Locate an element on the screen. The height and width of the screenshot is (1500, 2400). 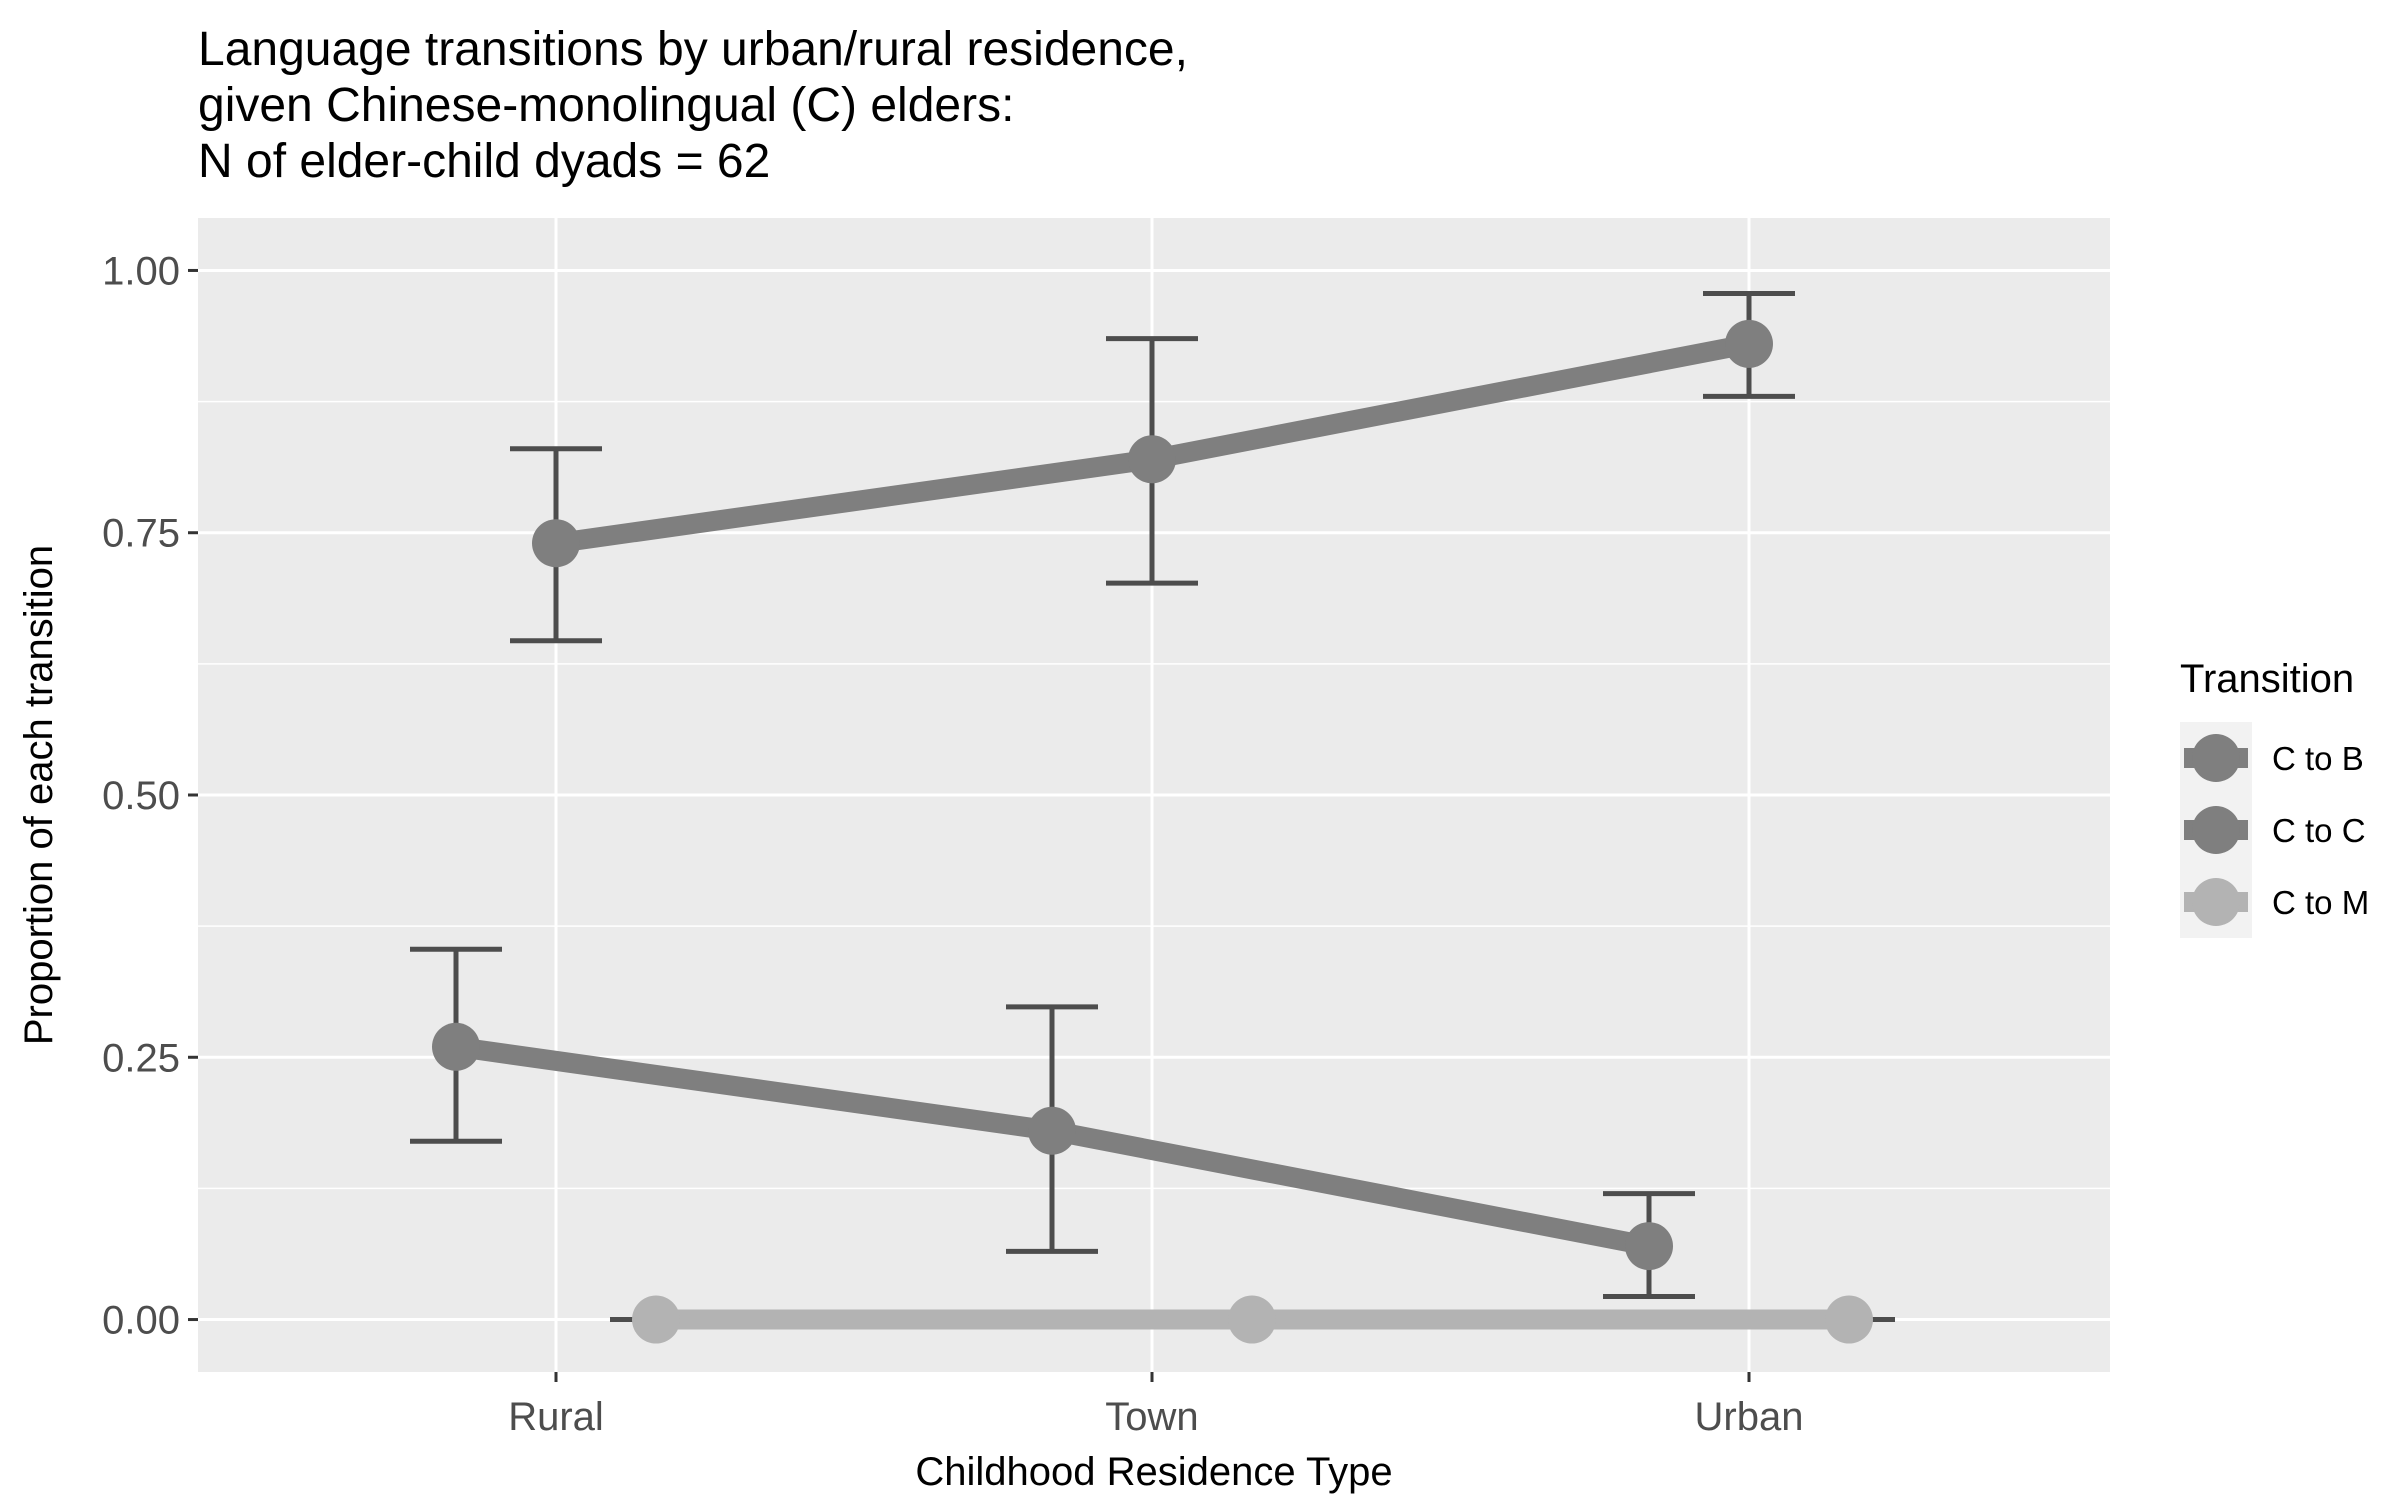
legend-label-c-to-m: C to M is located at coordinates (2320, 902).